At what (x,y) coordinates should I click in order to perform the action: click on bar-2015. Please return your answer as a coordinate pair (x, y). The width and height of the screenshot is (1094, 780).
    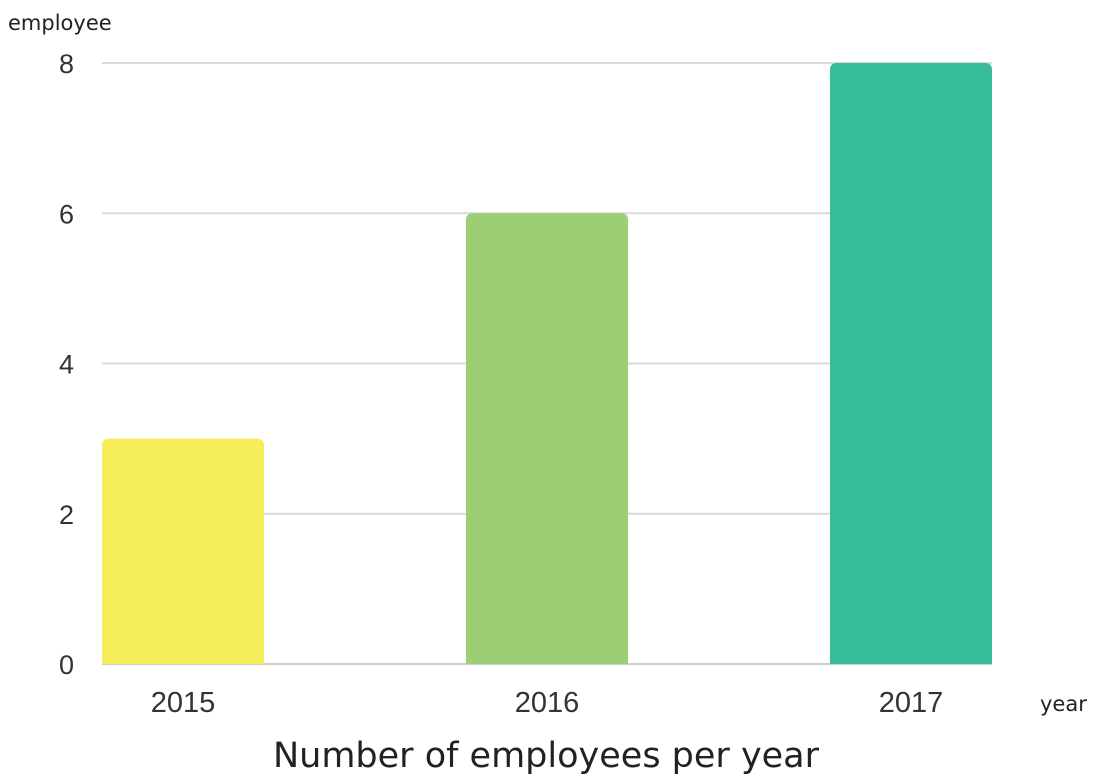
    Looking at the image, I should click on (183, 551).